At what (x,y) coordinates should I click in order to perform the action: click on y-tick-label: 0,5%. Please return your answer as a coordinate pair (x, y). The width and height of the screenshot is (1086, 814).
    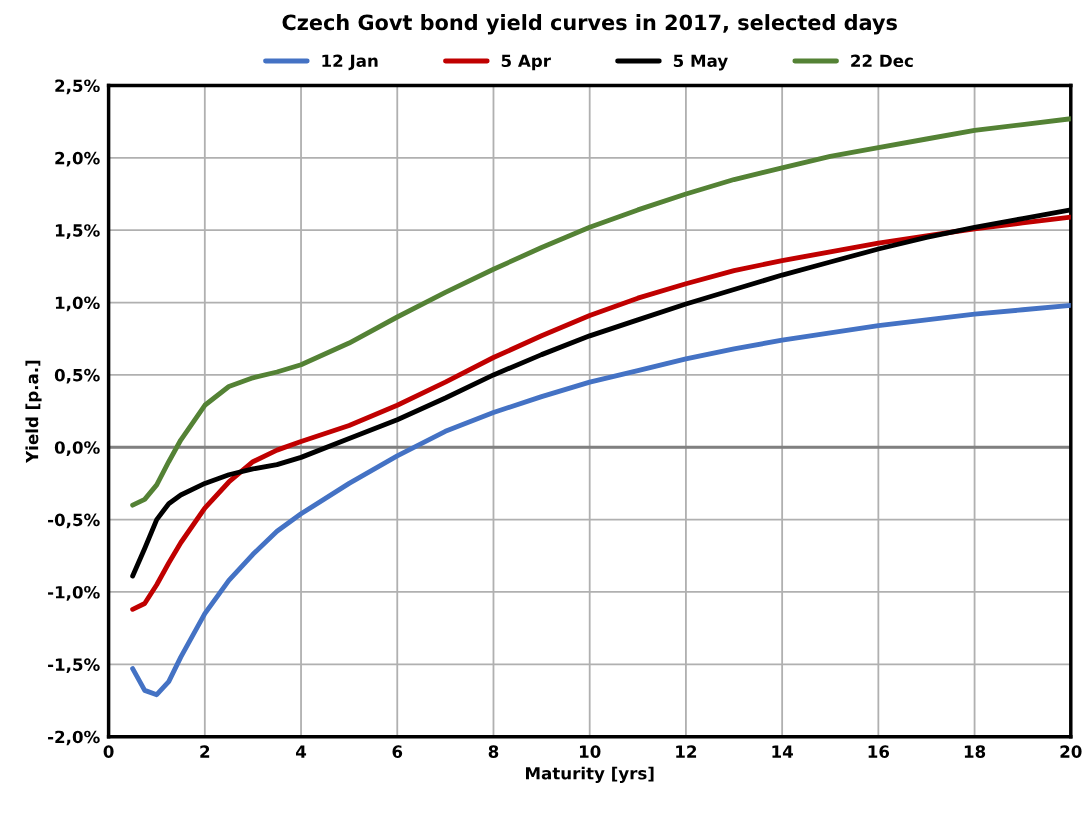
    Looking at the image, I should click on (77, 376).